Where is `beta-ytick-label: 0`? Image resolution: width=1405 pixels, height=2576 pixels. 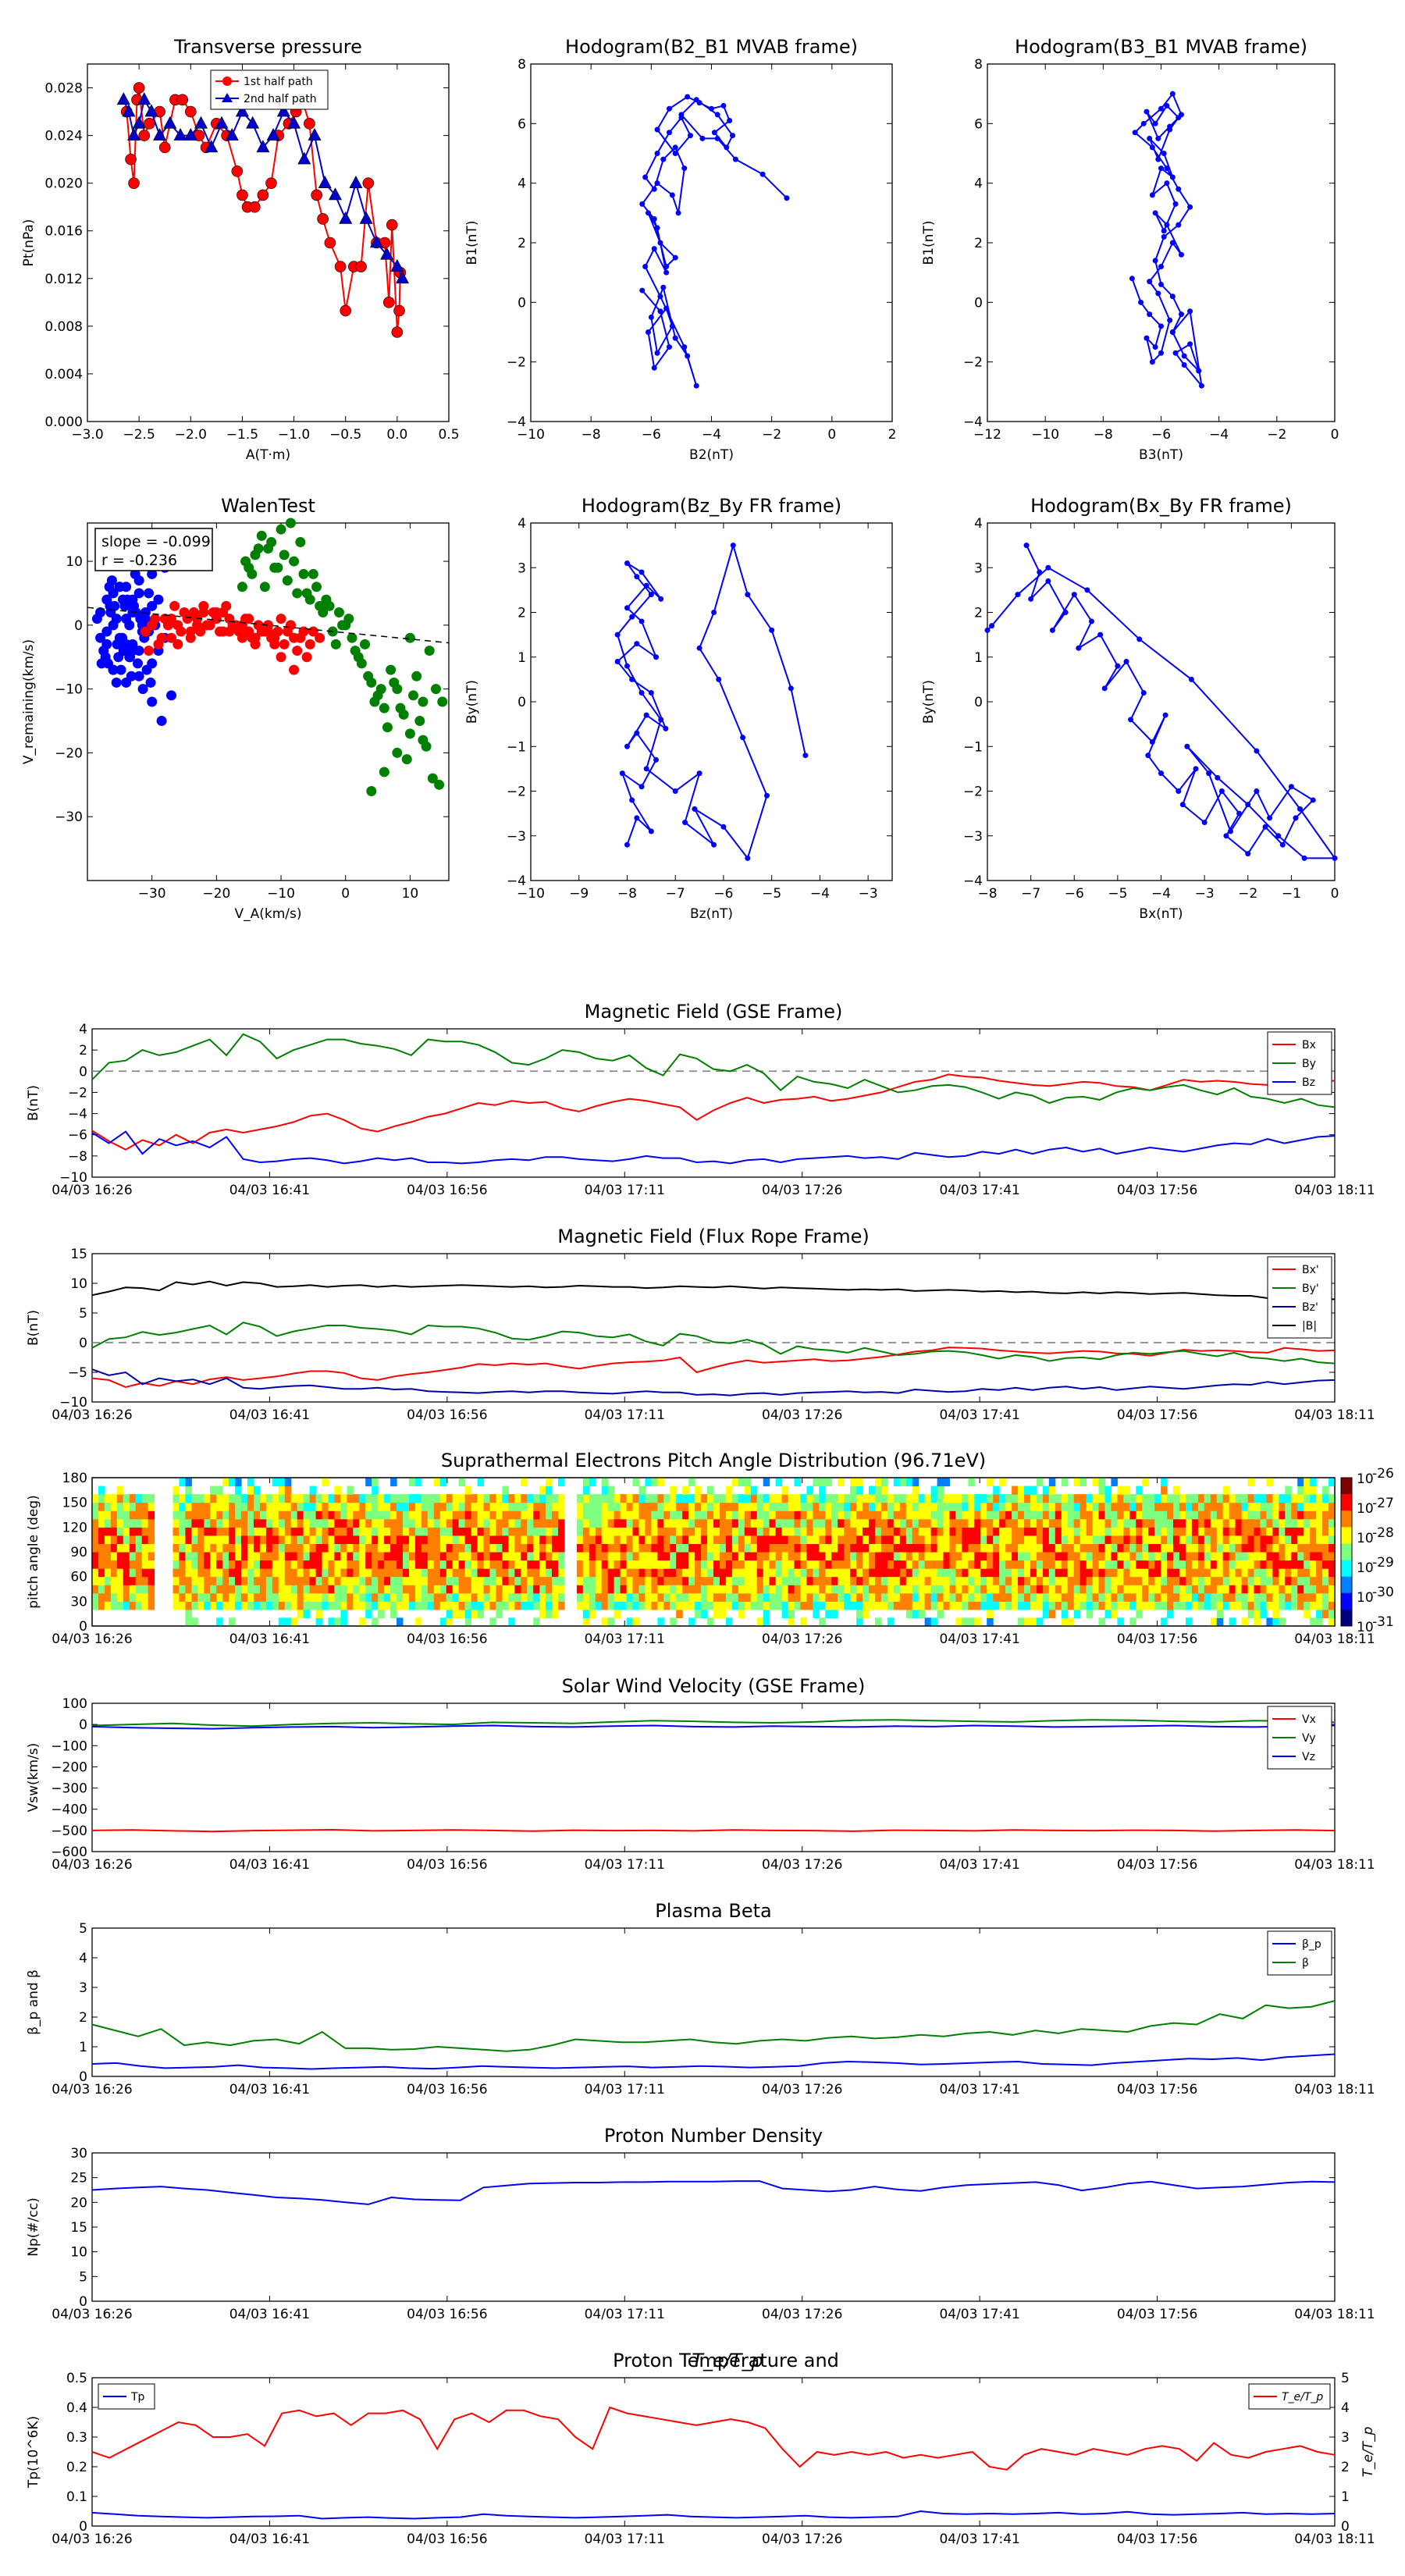 beta-ytick-label: 0 is located at coordinates (83, 2077).